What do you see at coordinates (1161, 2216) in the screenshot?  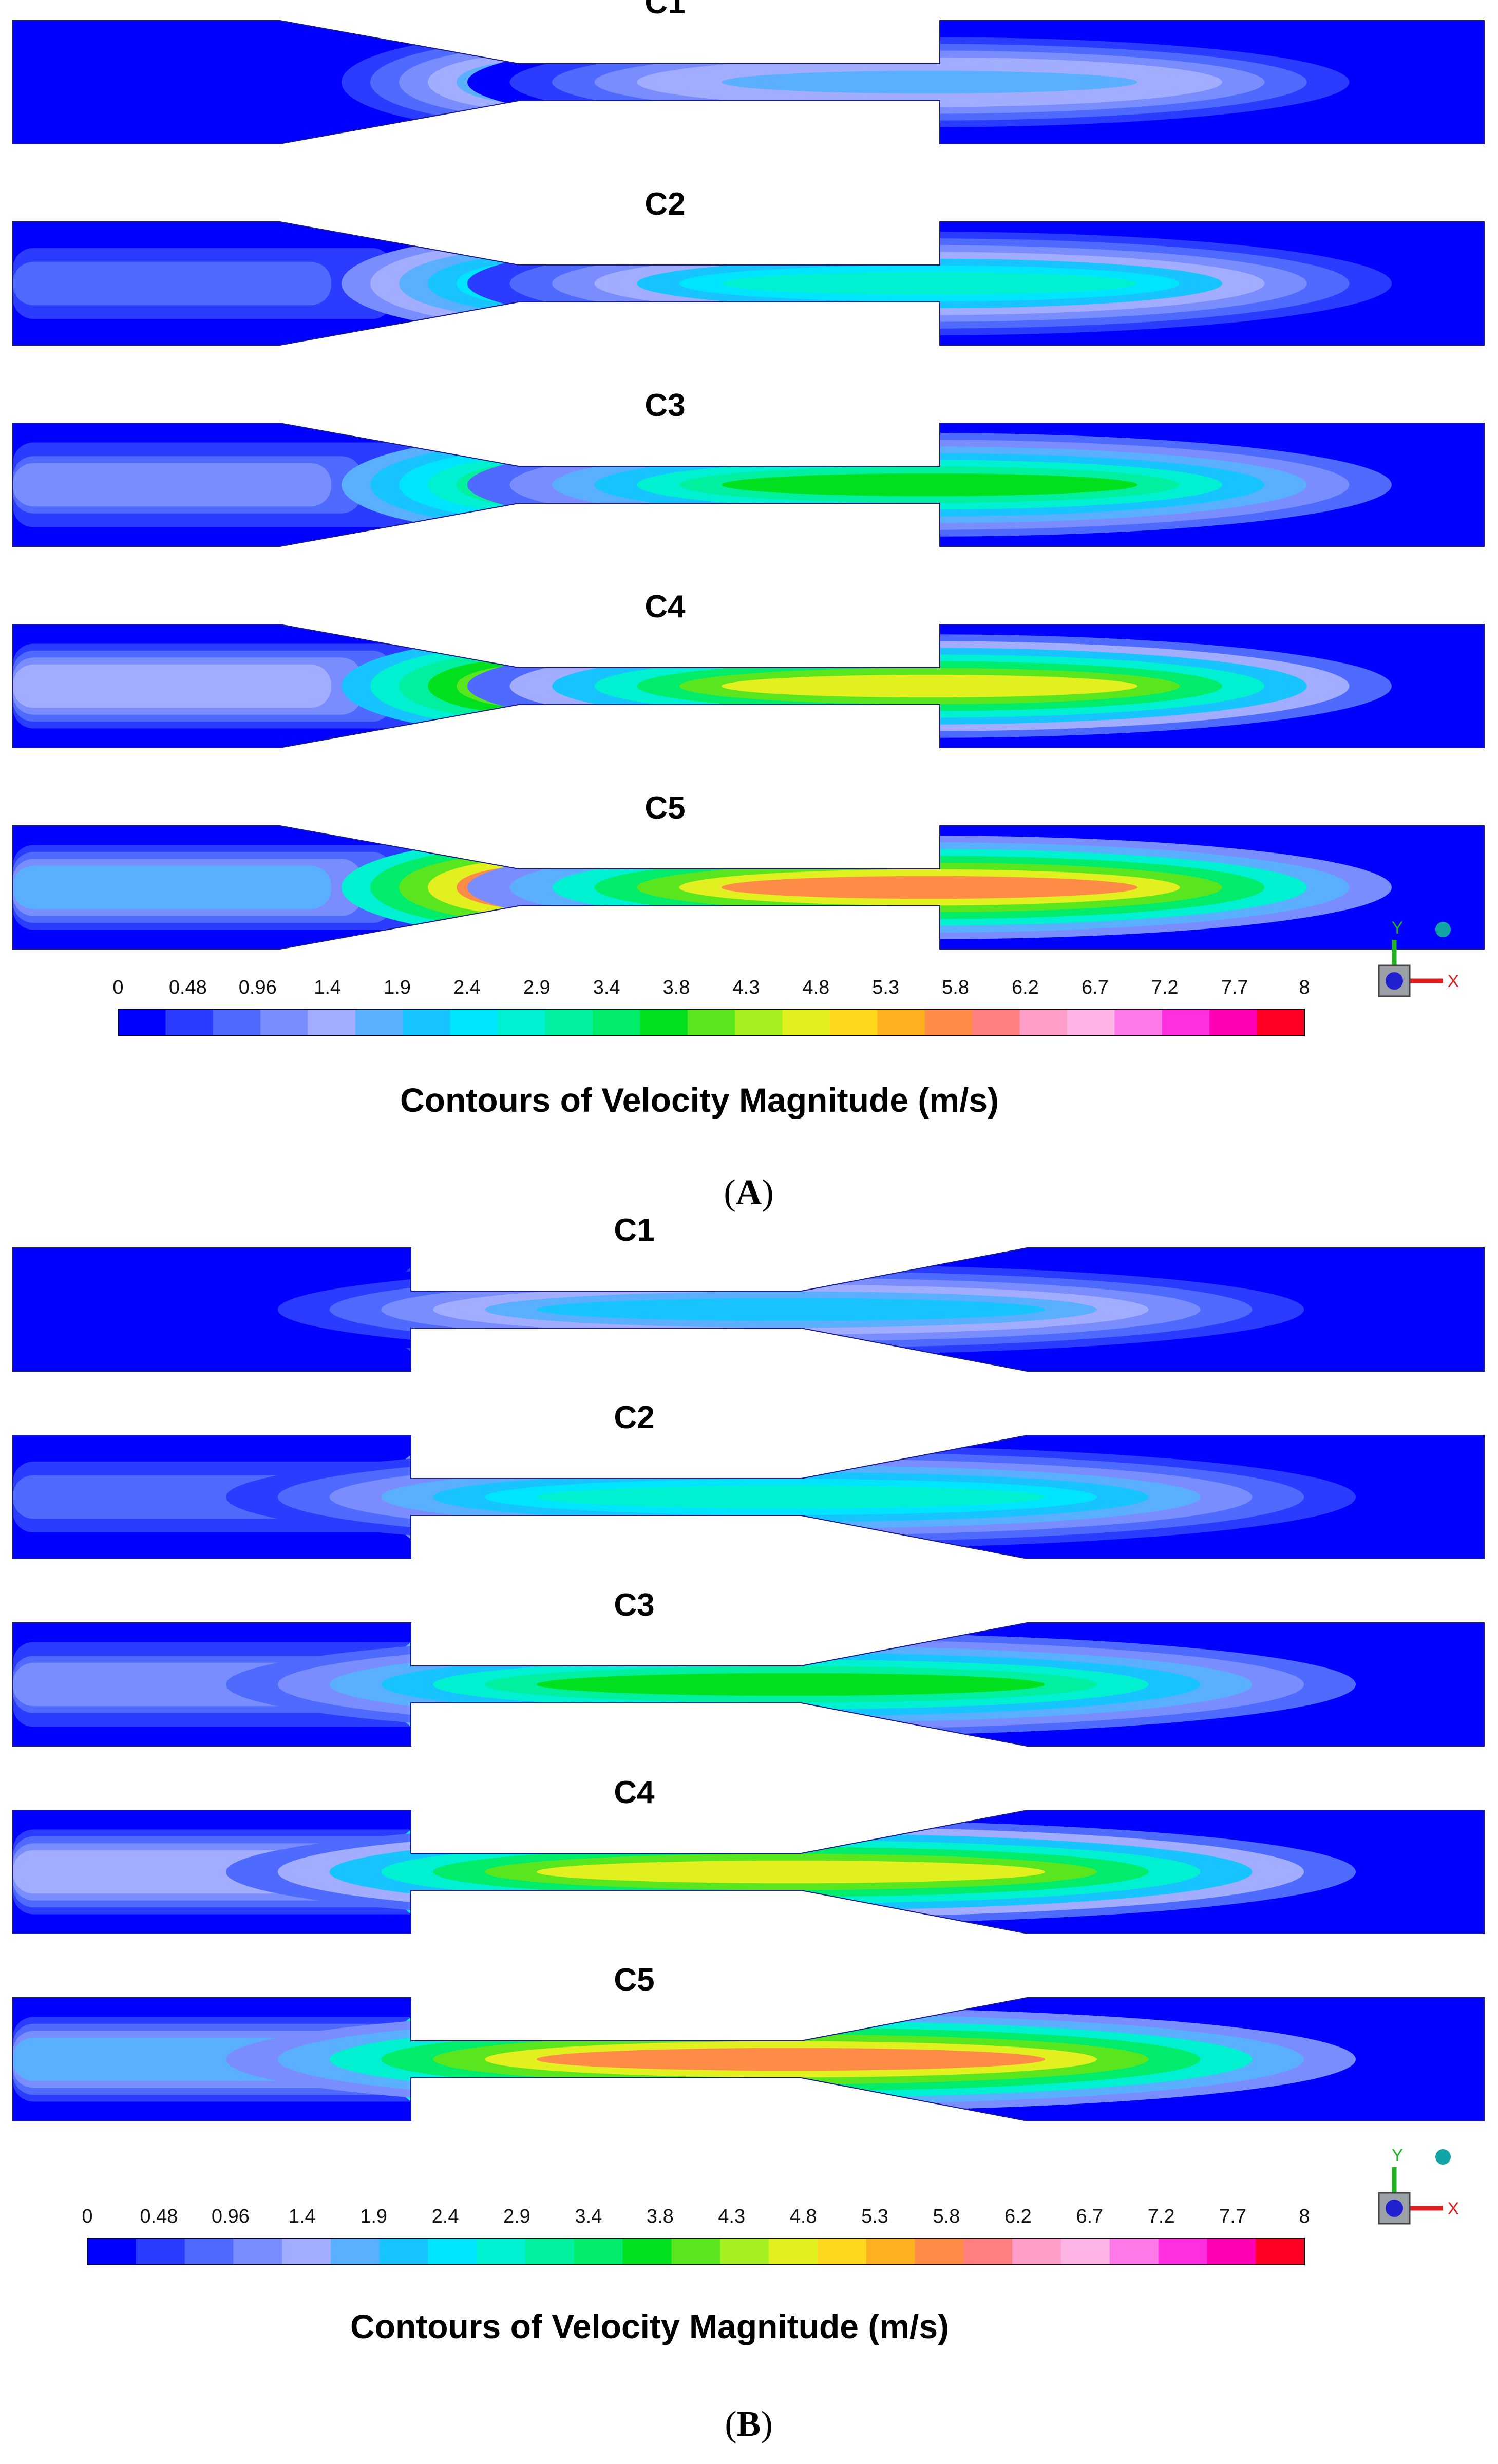 I see `colorbar-tick-label: 7.2` at bounding box center [1161, 2216].